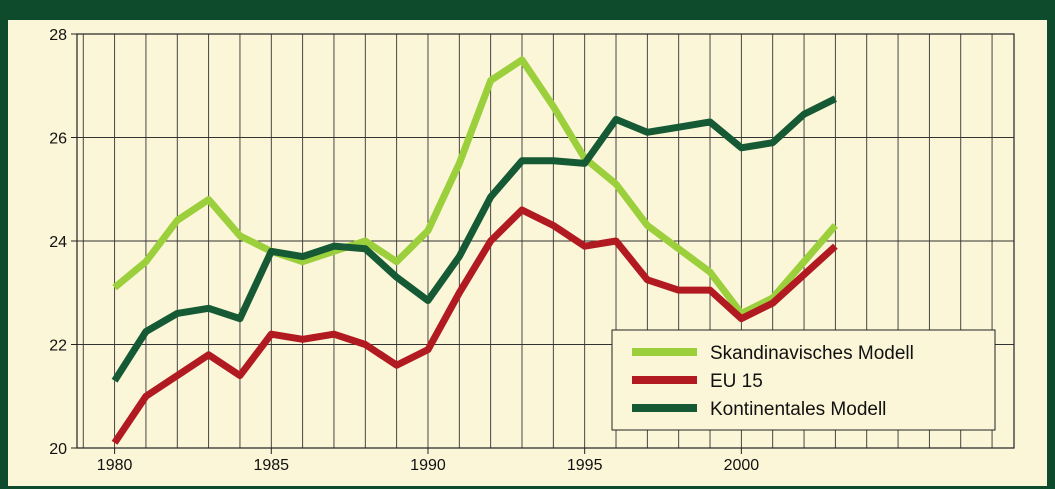 The height and width of the screenshot is (489, 1055). I want to click on chart-title-bar, so click(527, 10).